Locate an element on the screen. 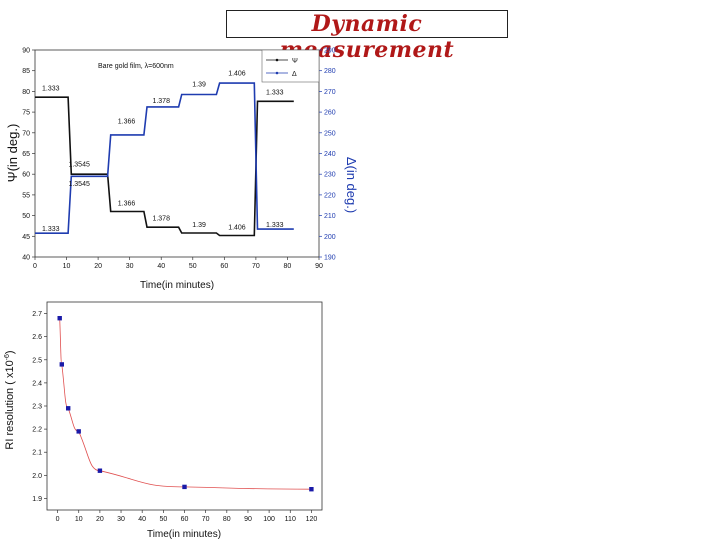 The height and width of the screenshot is (540, 720). legend-psi-label: Ψ is located at coordinates (295, 61).